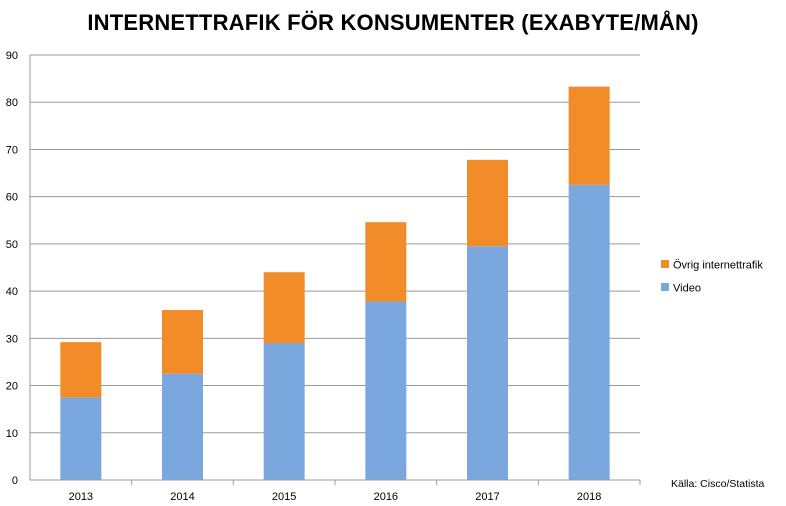 The width and height of the screenshot is (786, 506). What do you see at coordinates (712, 277) in the screenshot?
I see `legend: Övrig internettrafik Video` at bounding box center [712, 277].